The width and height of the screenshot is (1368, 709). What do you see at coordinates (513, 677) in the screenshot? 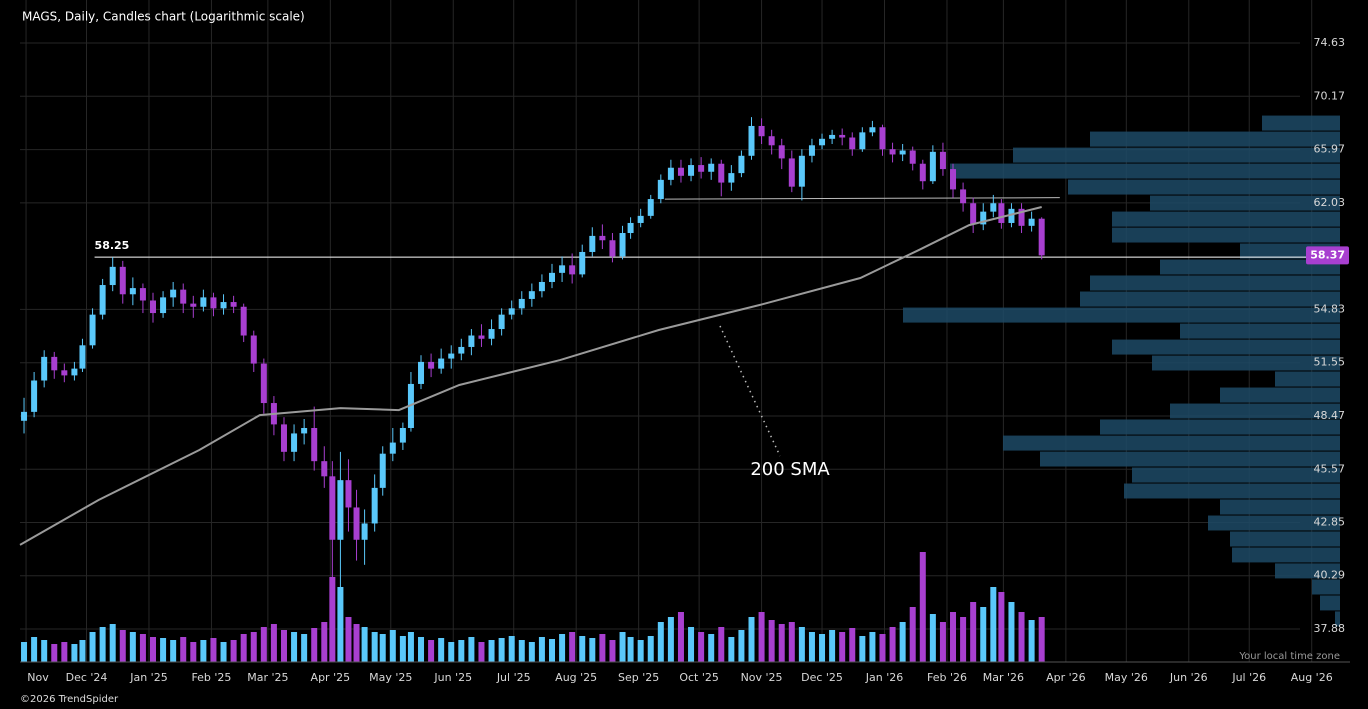
I see `x-tick-label: Jul '25` at bounding box center [513, 677].